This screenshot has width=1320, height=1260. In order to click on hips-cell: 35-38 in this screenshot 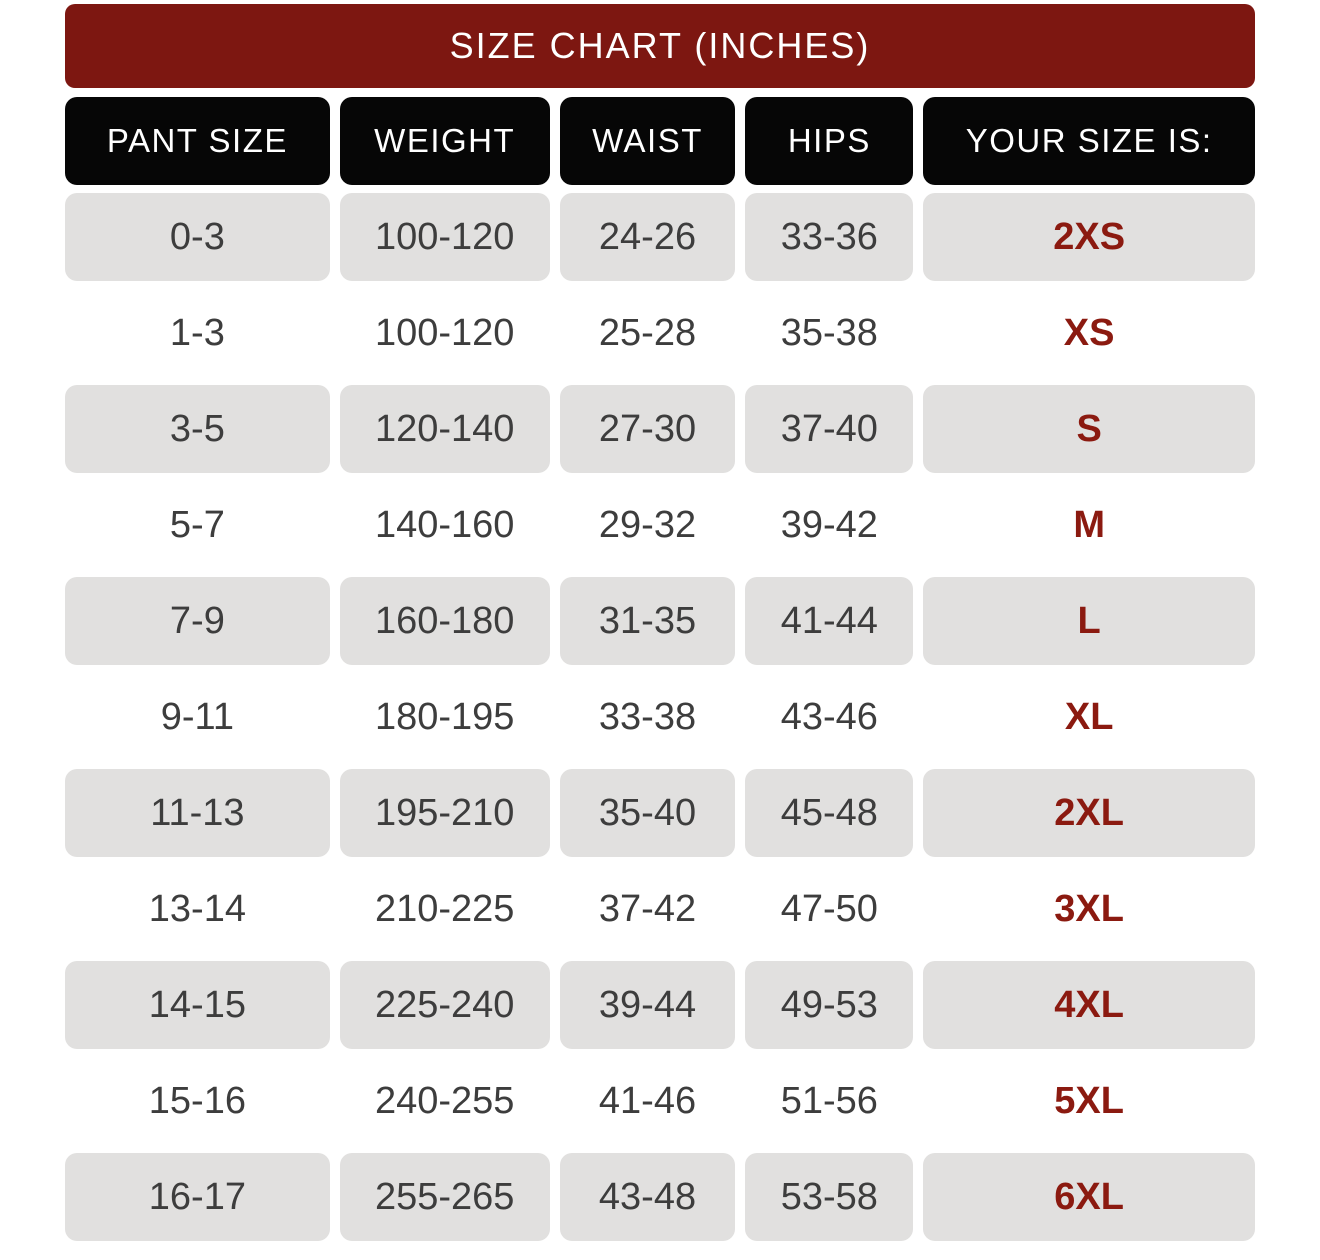, I will do `click(829, 332)`.